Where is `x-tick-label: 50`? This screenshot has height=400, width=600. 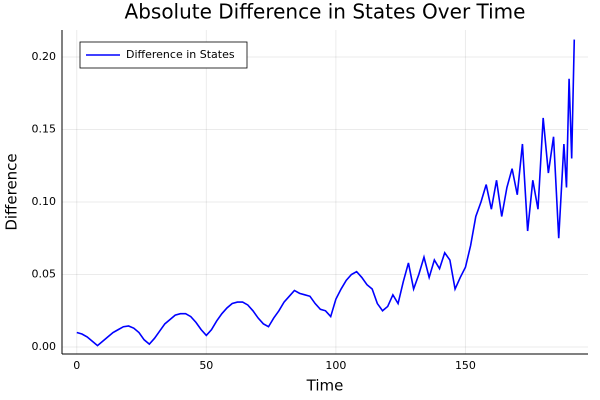
x-tick-label: 50 is located at coordinates (206, 365).